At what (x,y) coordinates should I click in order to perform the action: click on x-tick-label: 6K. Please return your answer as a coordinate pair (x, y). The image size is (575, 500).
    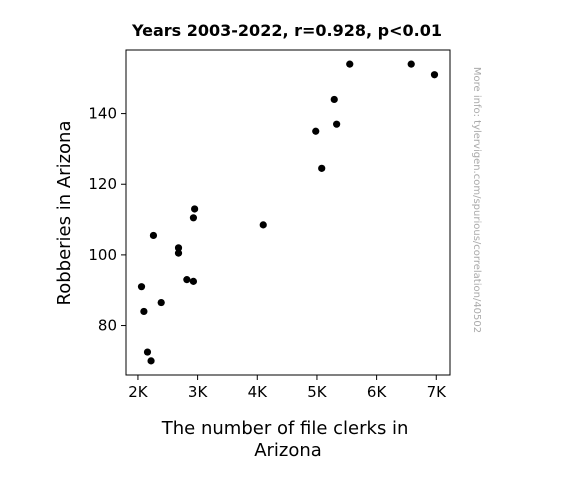
    Looking at the image, I should click on (377, 392).